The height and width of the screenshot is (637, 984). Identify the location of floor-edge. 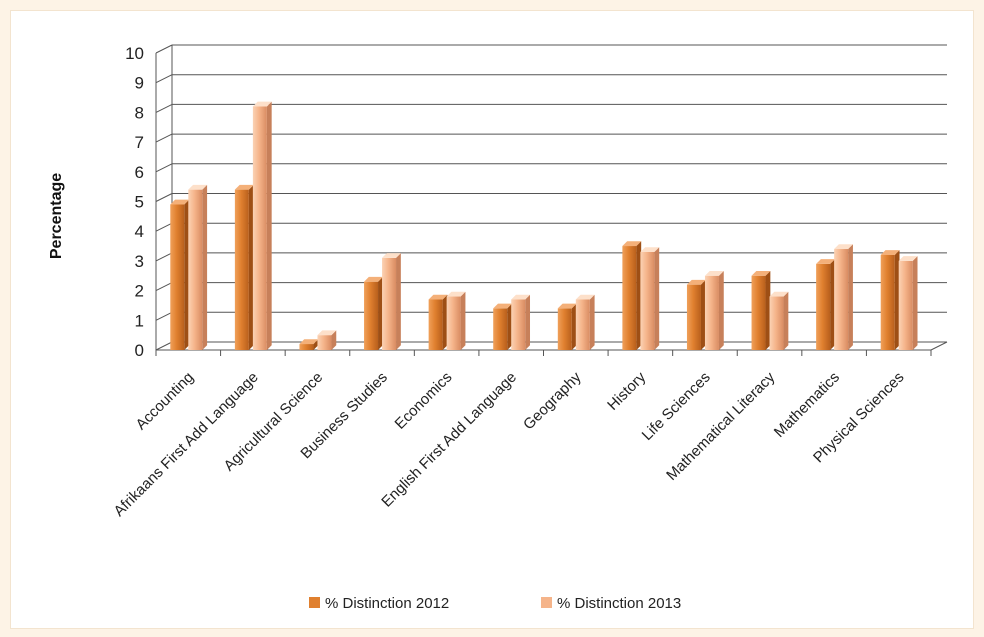
(939, 346).